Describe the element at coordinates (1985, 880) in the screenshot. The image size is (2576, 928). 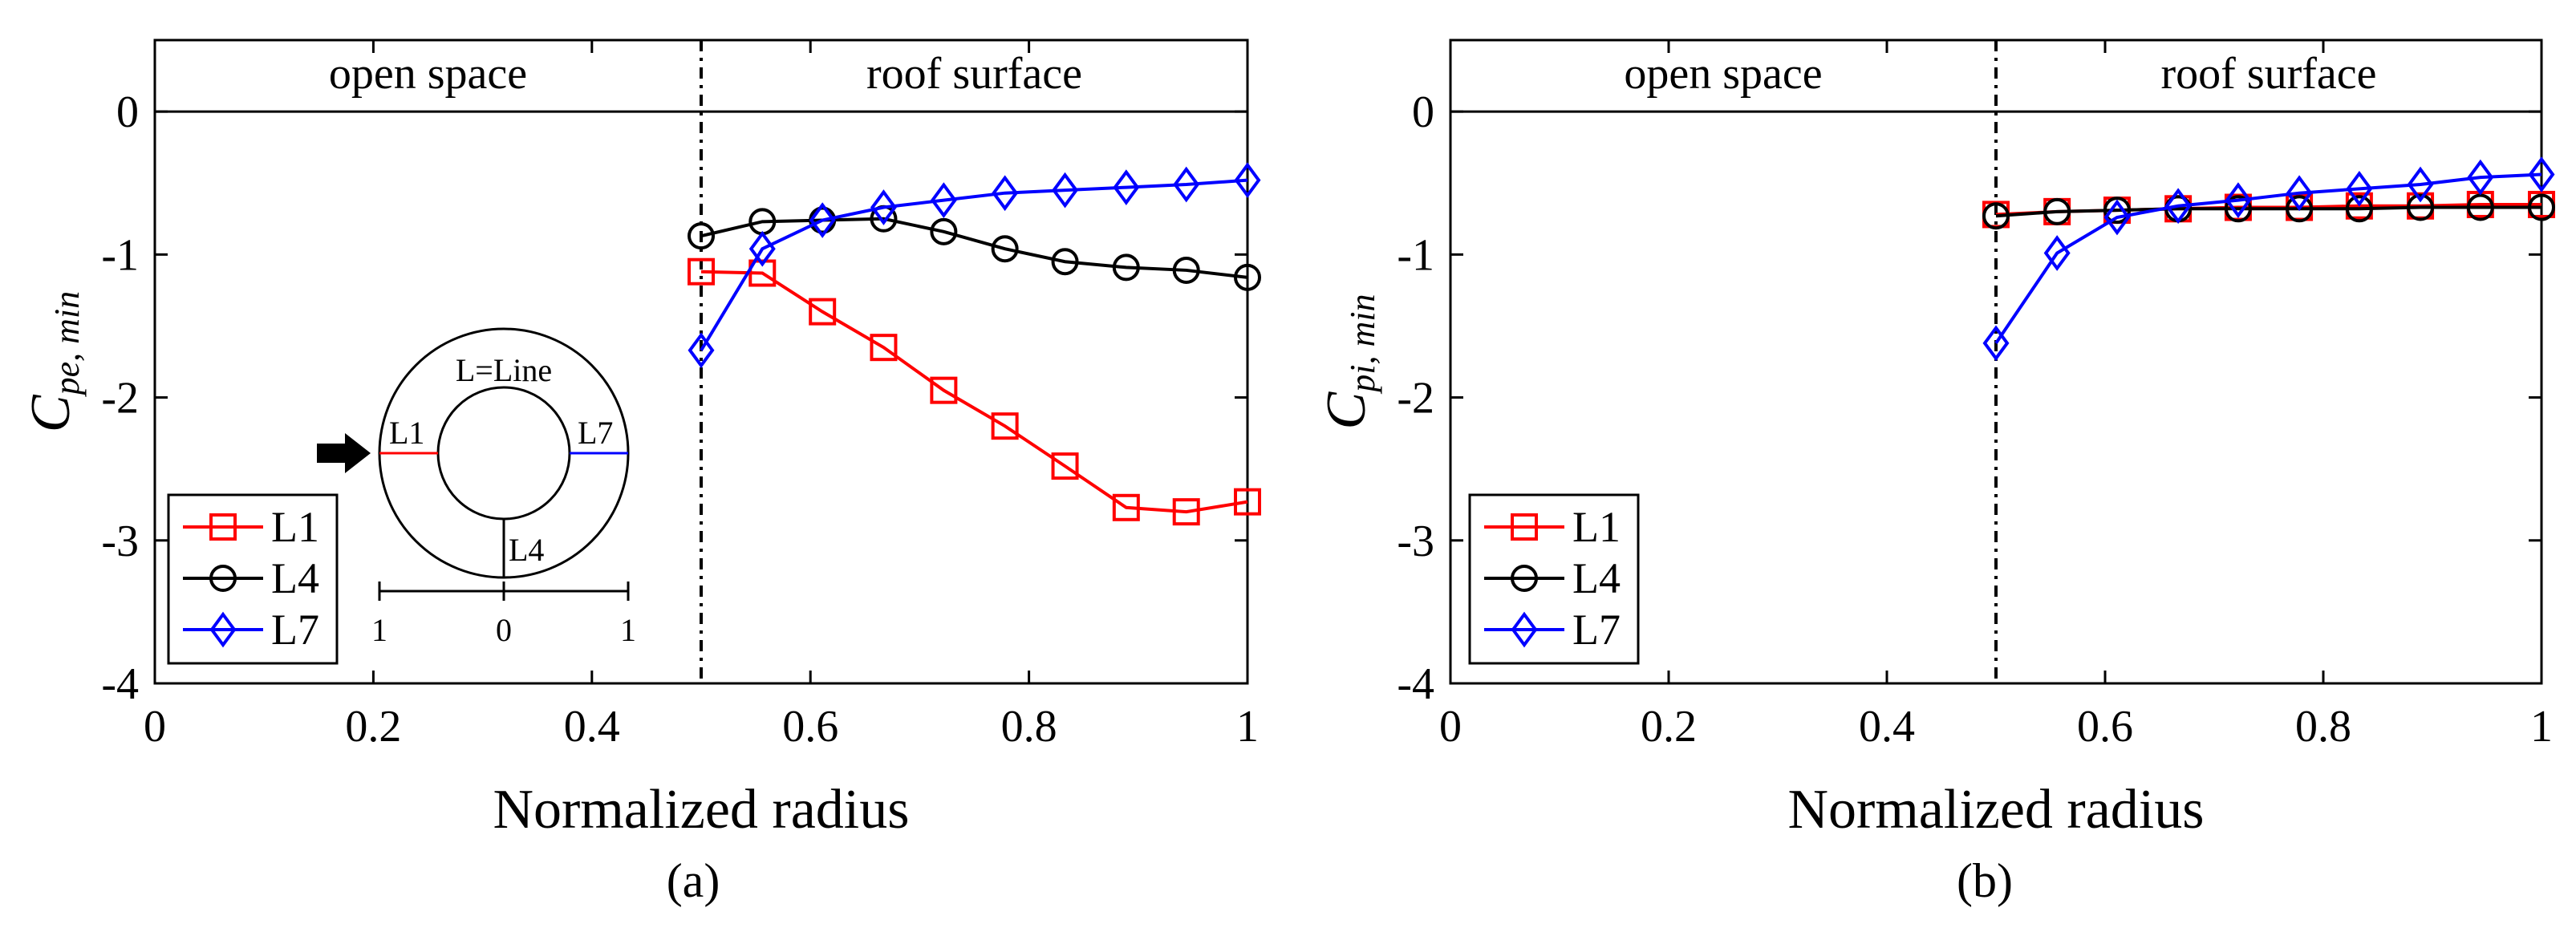
I see `panel-label: (b)` at that location.